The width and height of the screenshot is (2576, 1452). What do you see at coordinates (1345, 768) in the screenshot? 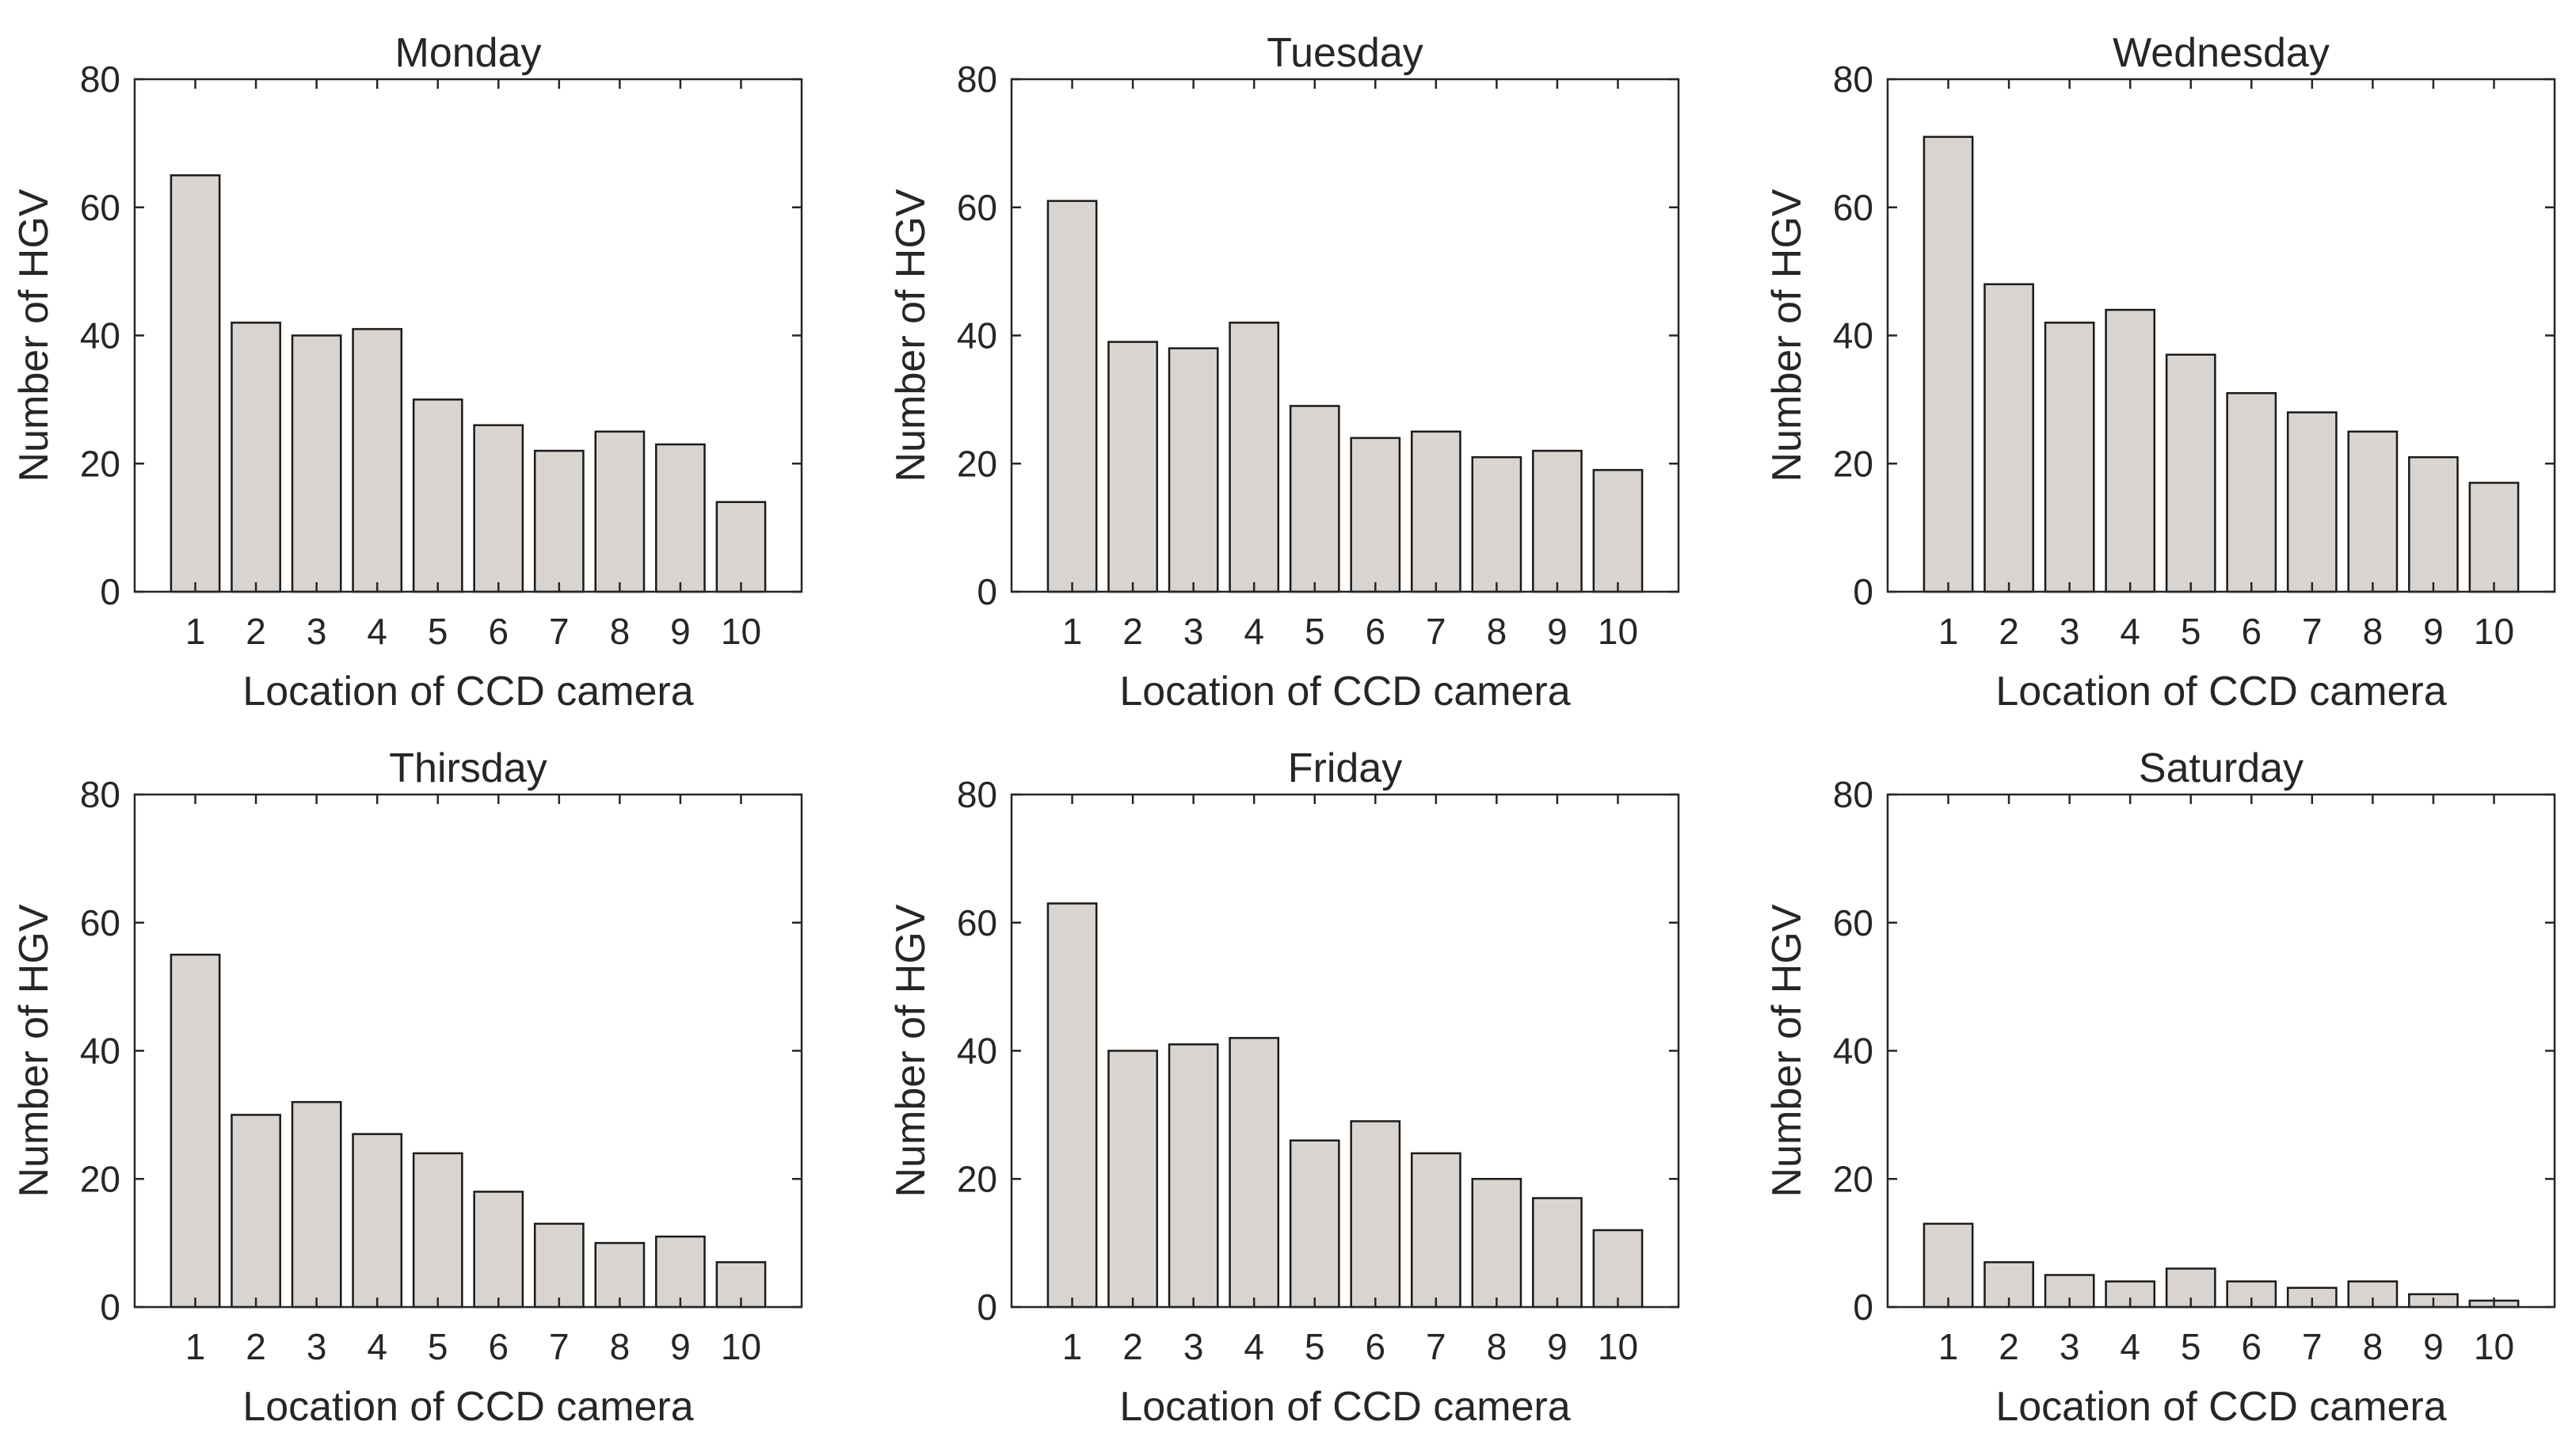
I see `chart-title: Friday` at bounding box center [1345, 768].